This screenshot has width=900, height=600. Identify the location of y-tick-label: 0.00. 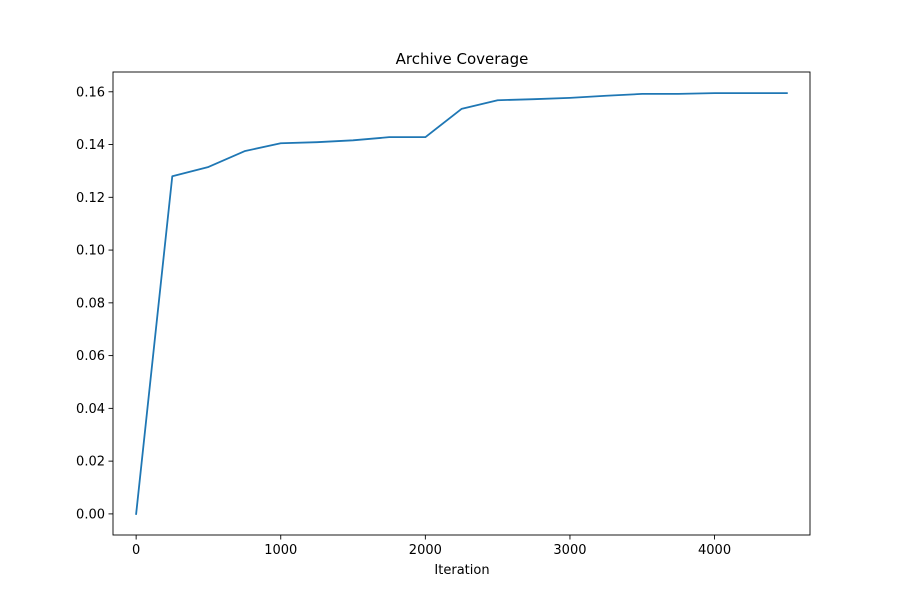
(90, 514).